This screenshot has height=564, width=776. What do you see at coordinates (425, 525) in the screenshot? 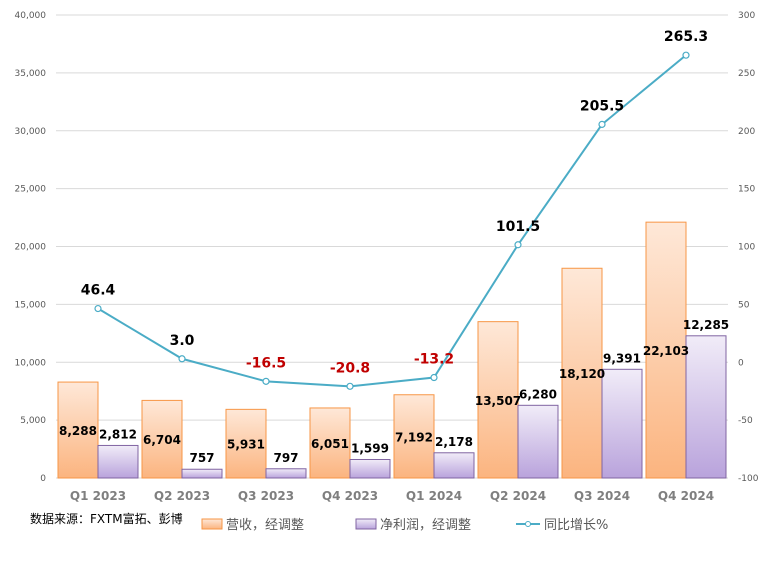
I see `legend-label-profit: 净利润，经调整` at bounding box center [425, 525].